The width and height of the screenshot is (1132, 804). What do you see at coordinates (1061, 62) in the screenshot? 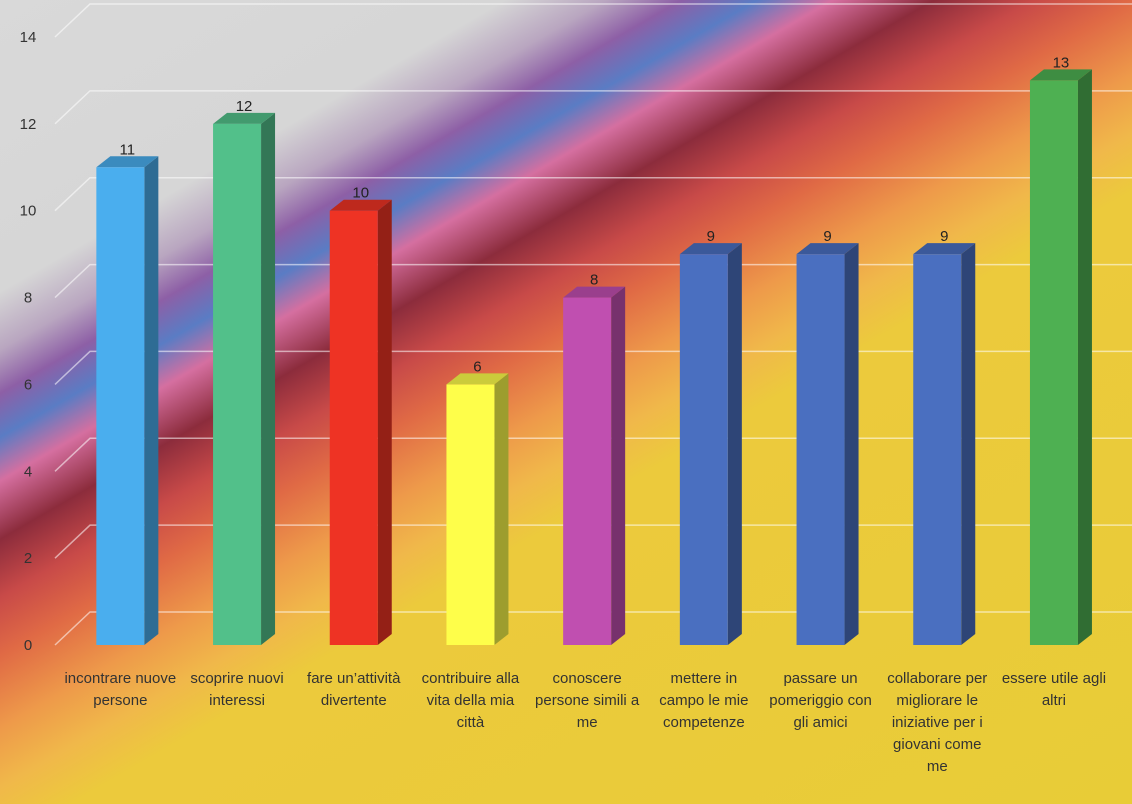
I see `data-label: 13` at bounding box center [1061, 62].